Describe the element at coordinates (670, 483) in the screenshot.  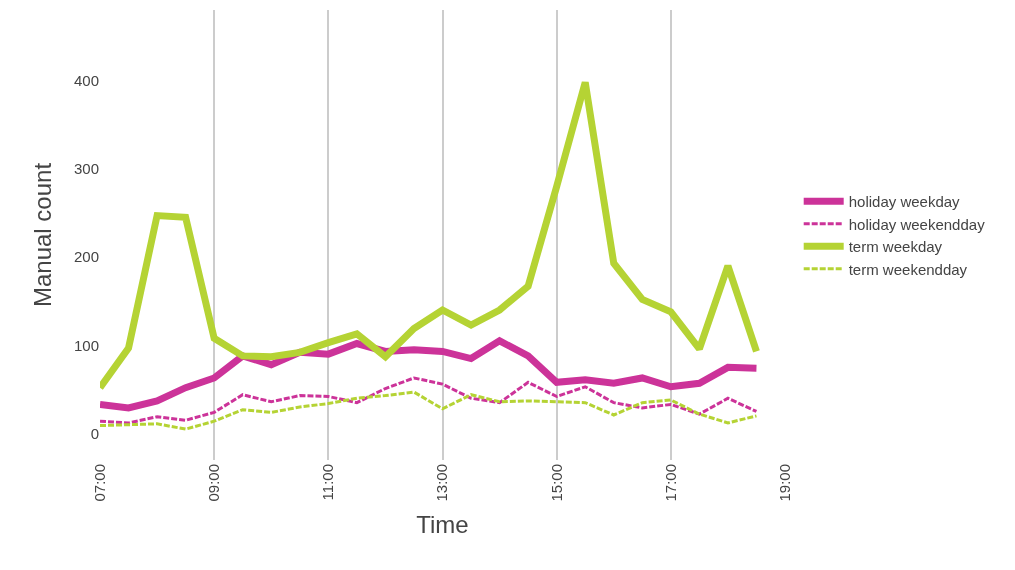
I see `x-tick-label: 17:00` at that location.